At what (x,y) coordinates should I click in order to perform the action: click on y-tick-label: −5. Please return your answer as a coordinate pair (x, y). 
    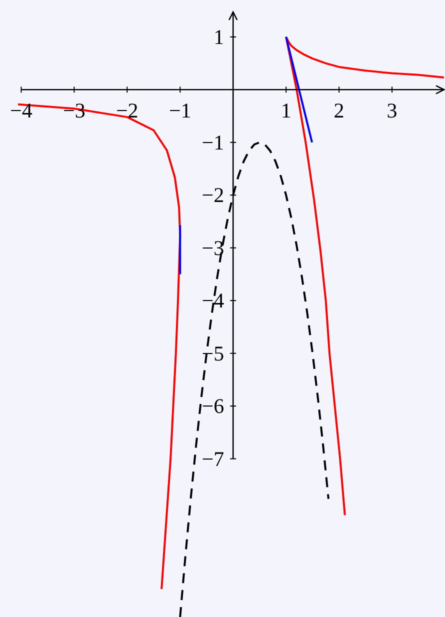
    Looking at the image, I should click on (213, 353).